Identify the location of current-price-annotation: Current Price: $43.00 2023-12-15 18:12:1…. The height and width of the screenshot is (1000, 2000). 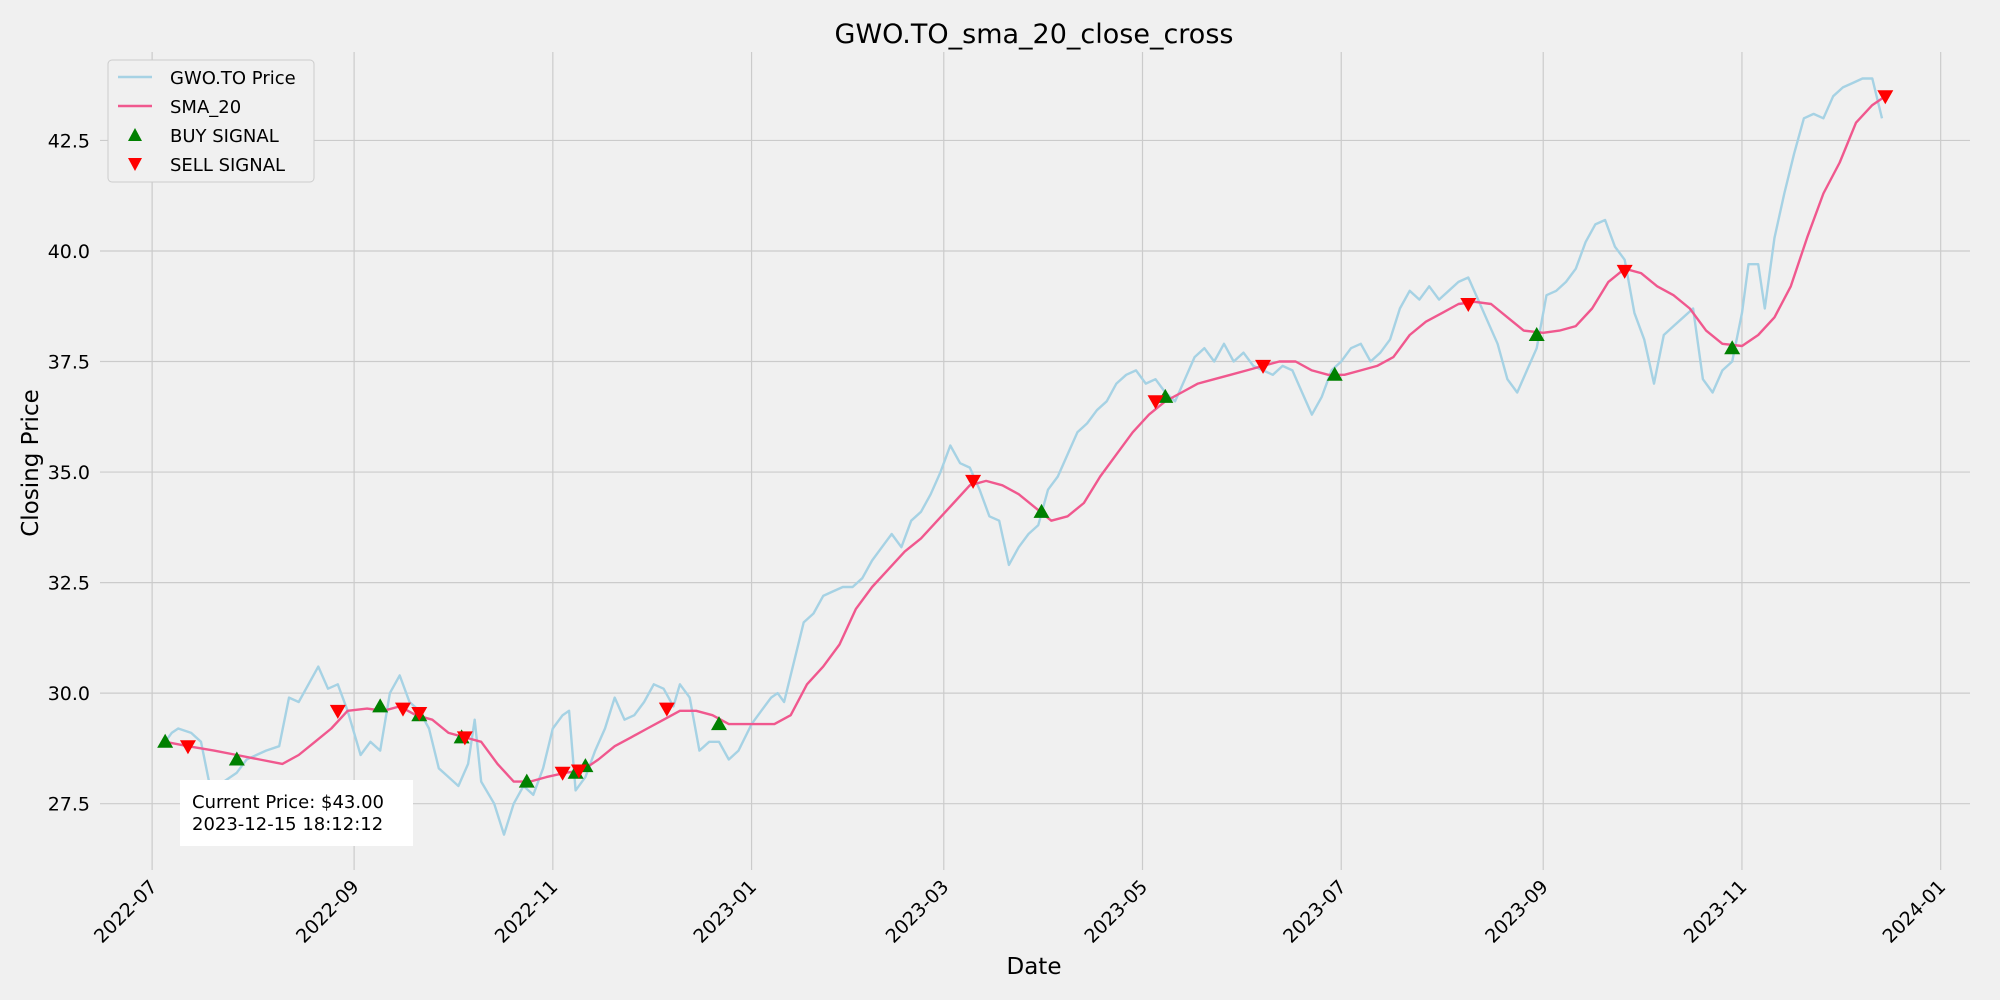
(296, 813).